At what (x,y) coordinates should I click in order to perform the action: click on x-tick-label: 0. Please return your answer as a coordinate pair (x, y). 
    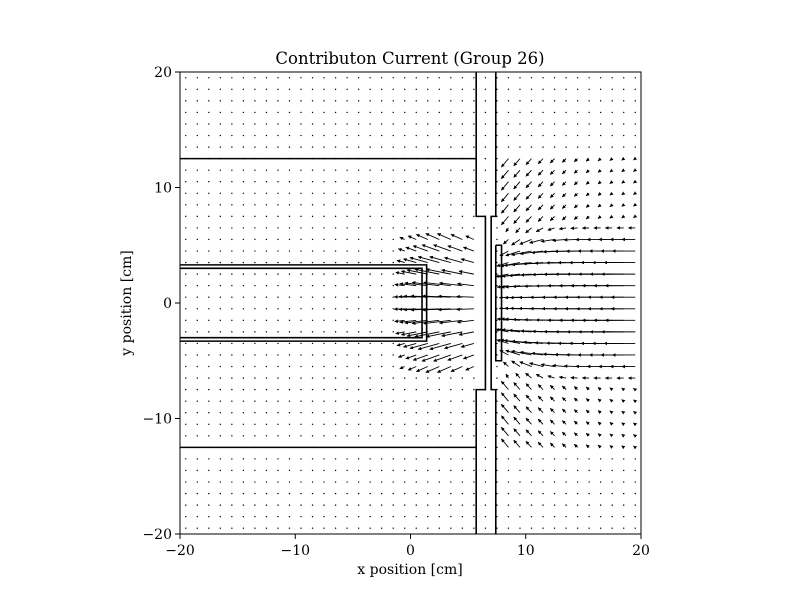
    Looking at the image, I should click on (410, 551).